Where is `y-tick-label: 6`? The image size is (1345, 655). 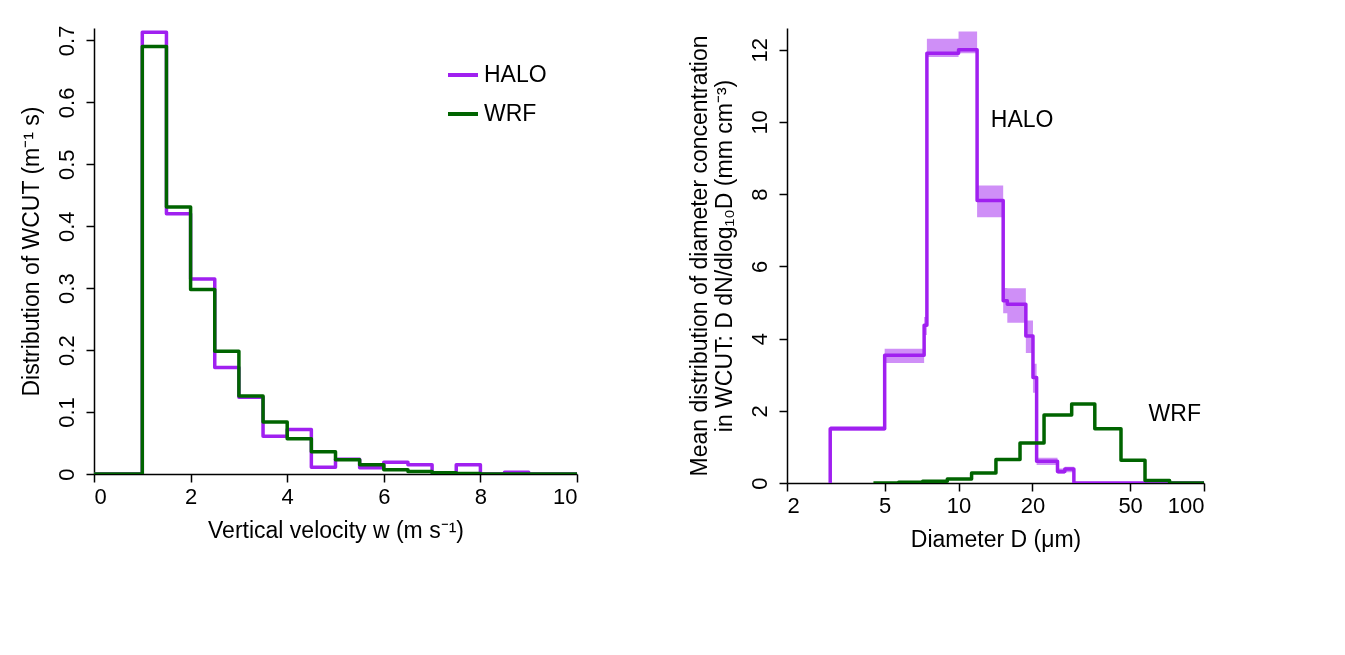 y-tick-label: 6 is located at coordinates (759, 266).